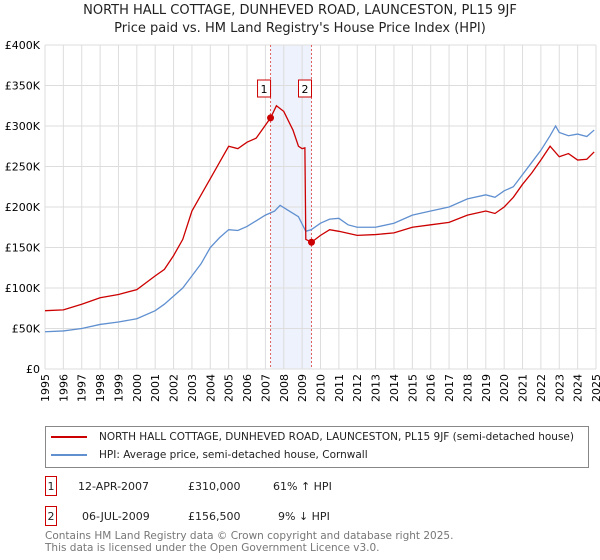  I want to click on transaction-badge: 2, so click(51, 516).